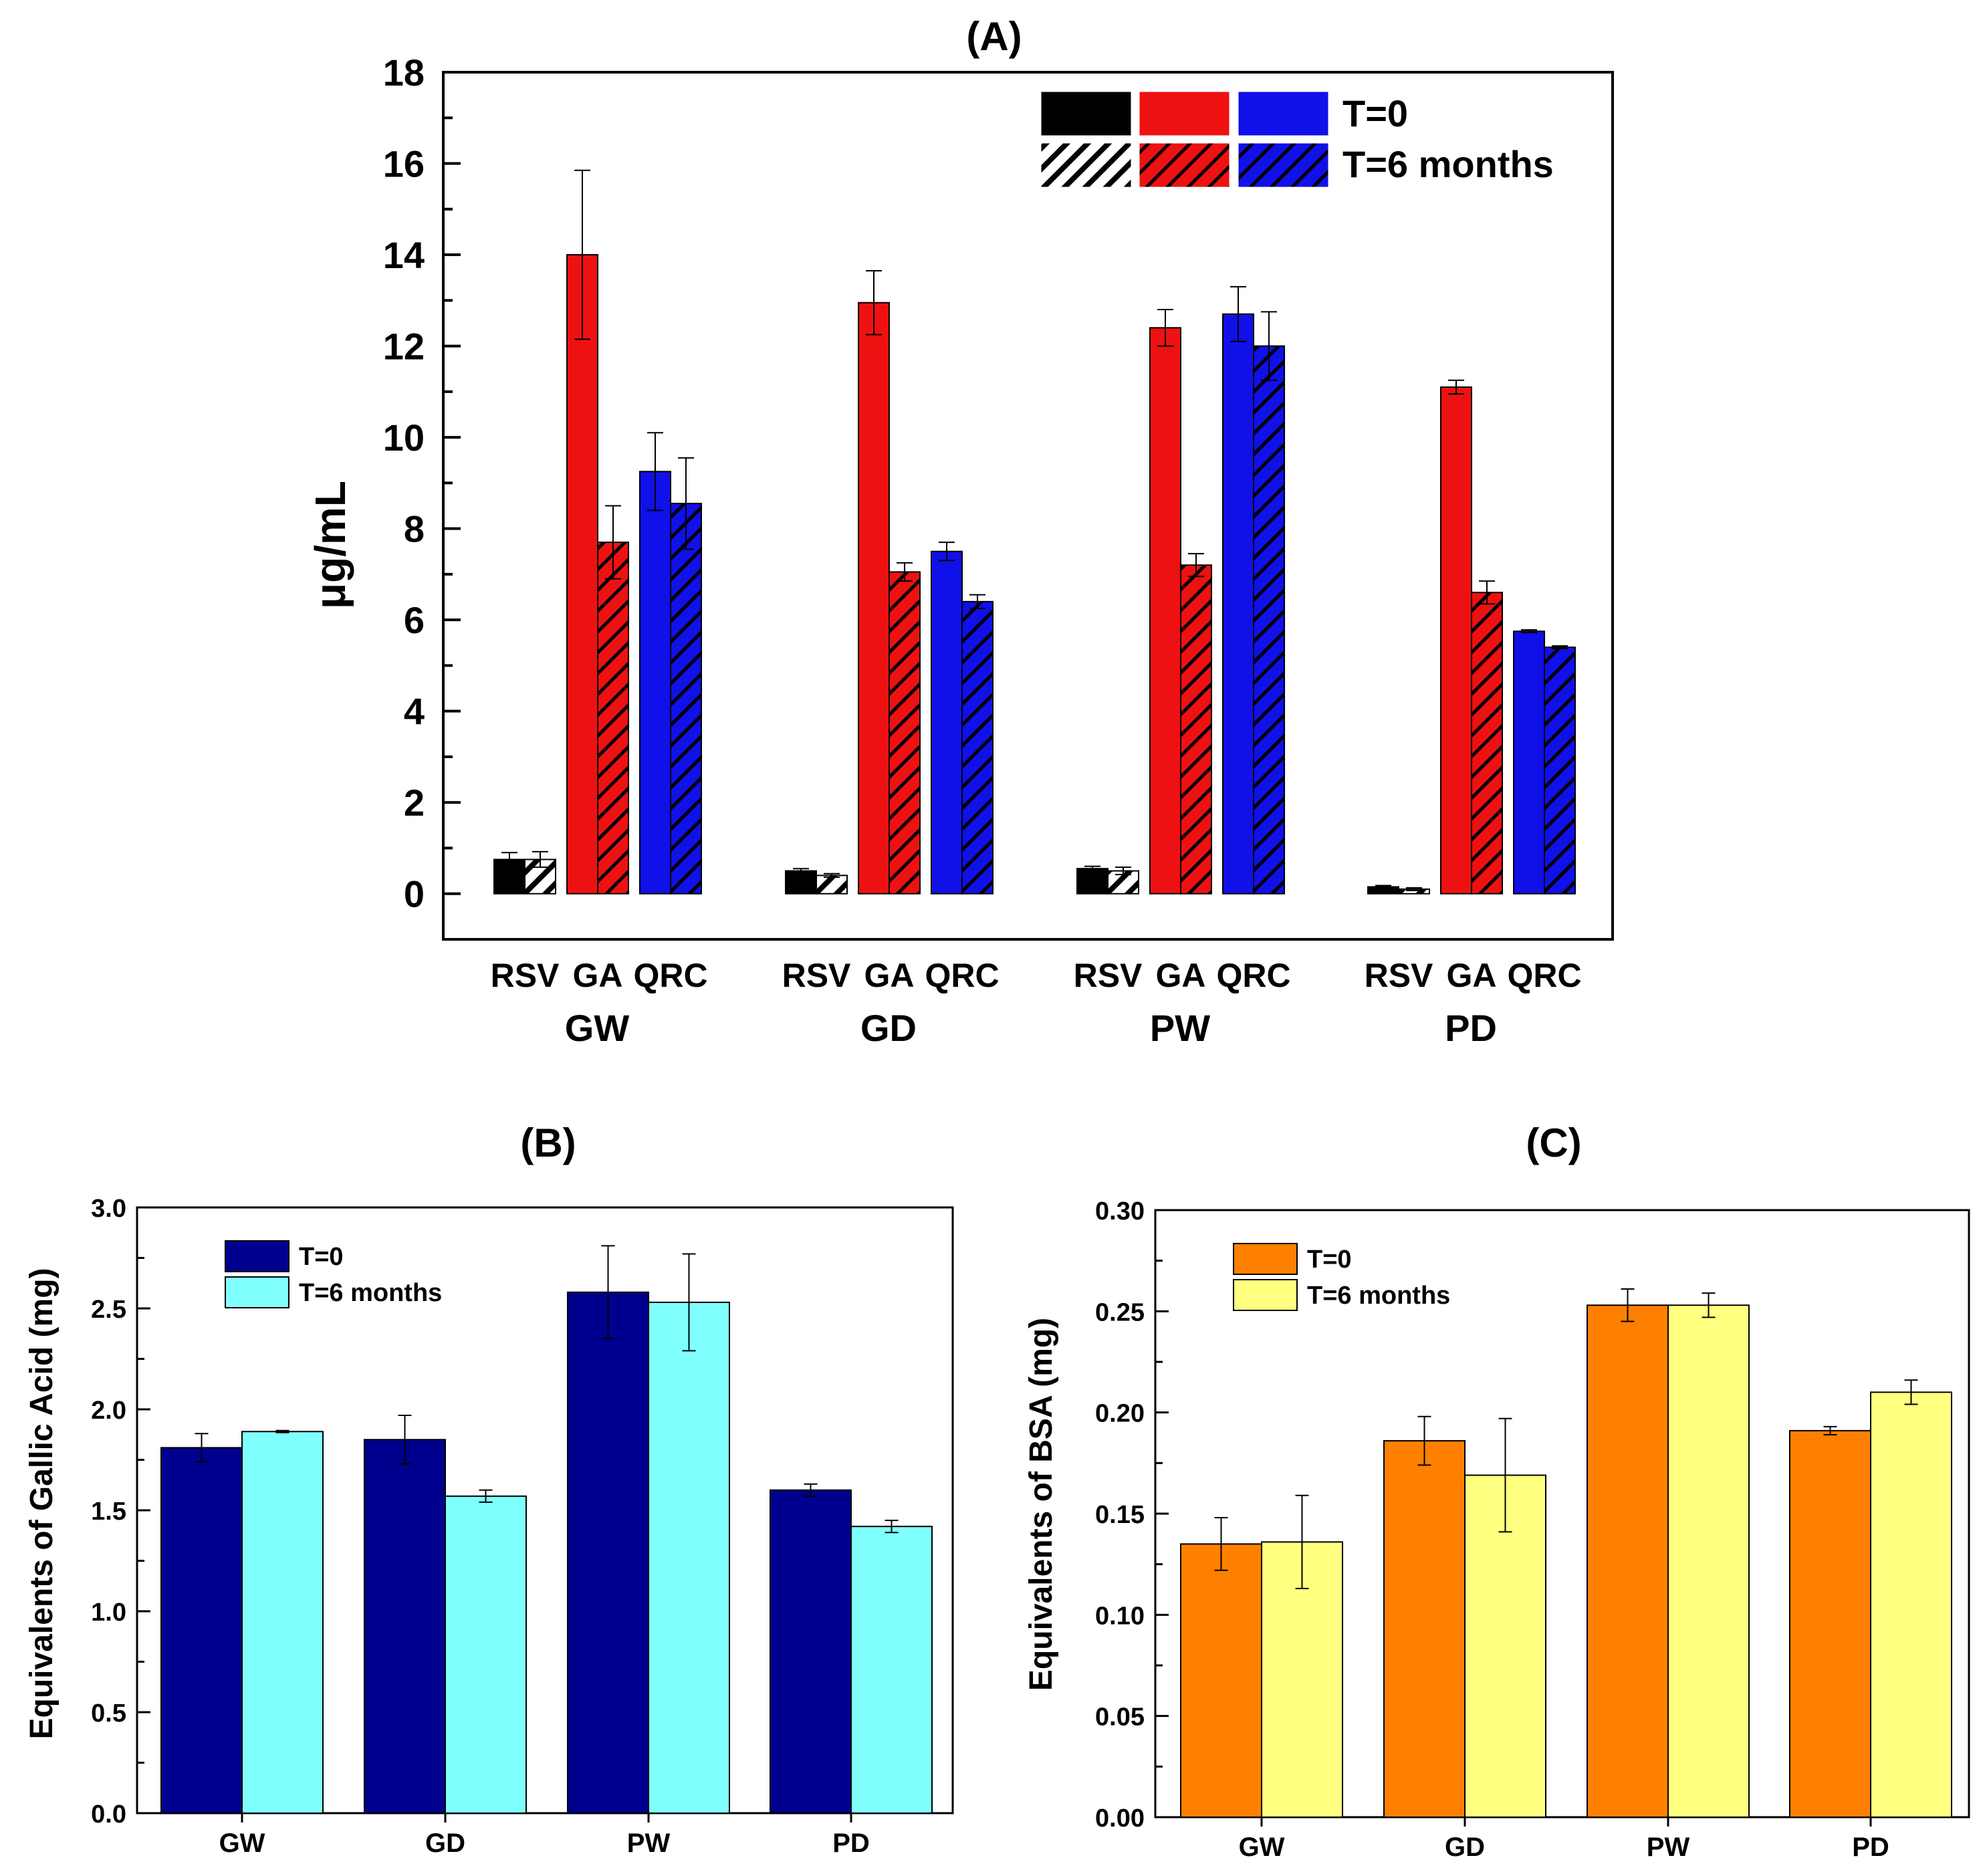 The width and height of the screenshot is (1987, 1876). I want to click on panel-b-ytick-label: 1.0, so click(108, 1613).